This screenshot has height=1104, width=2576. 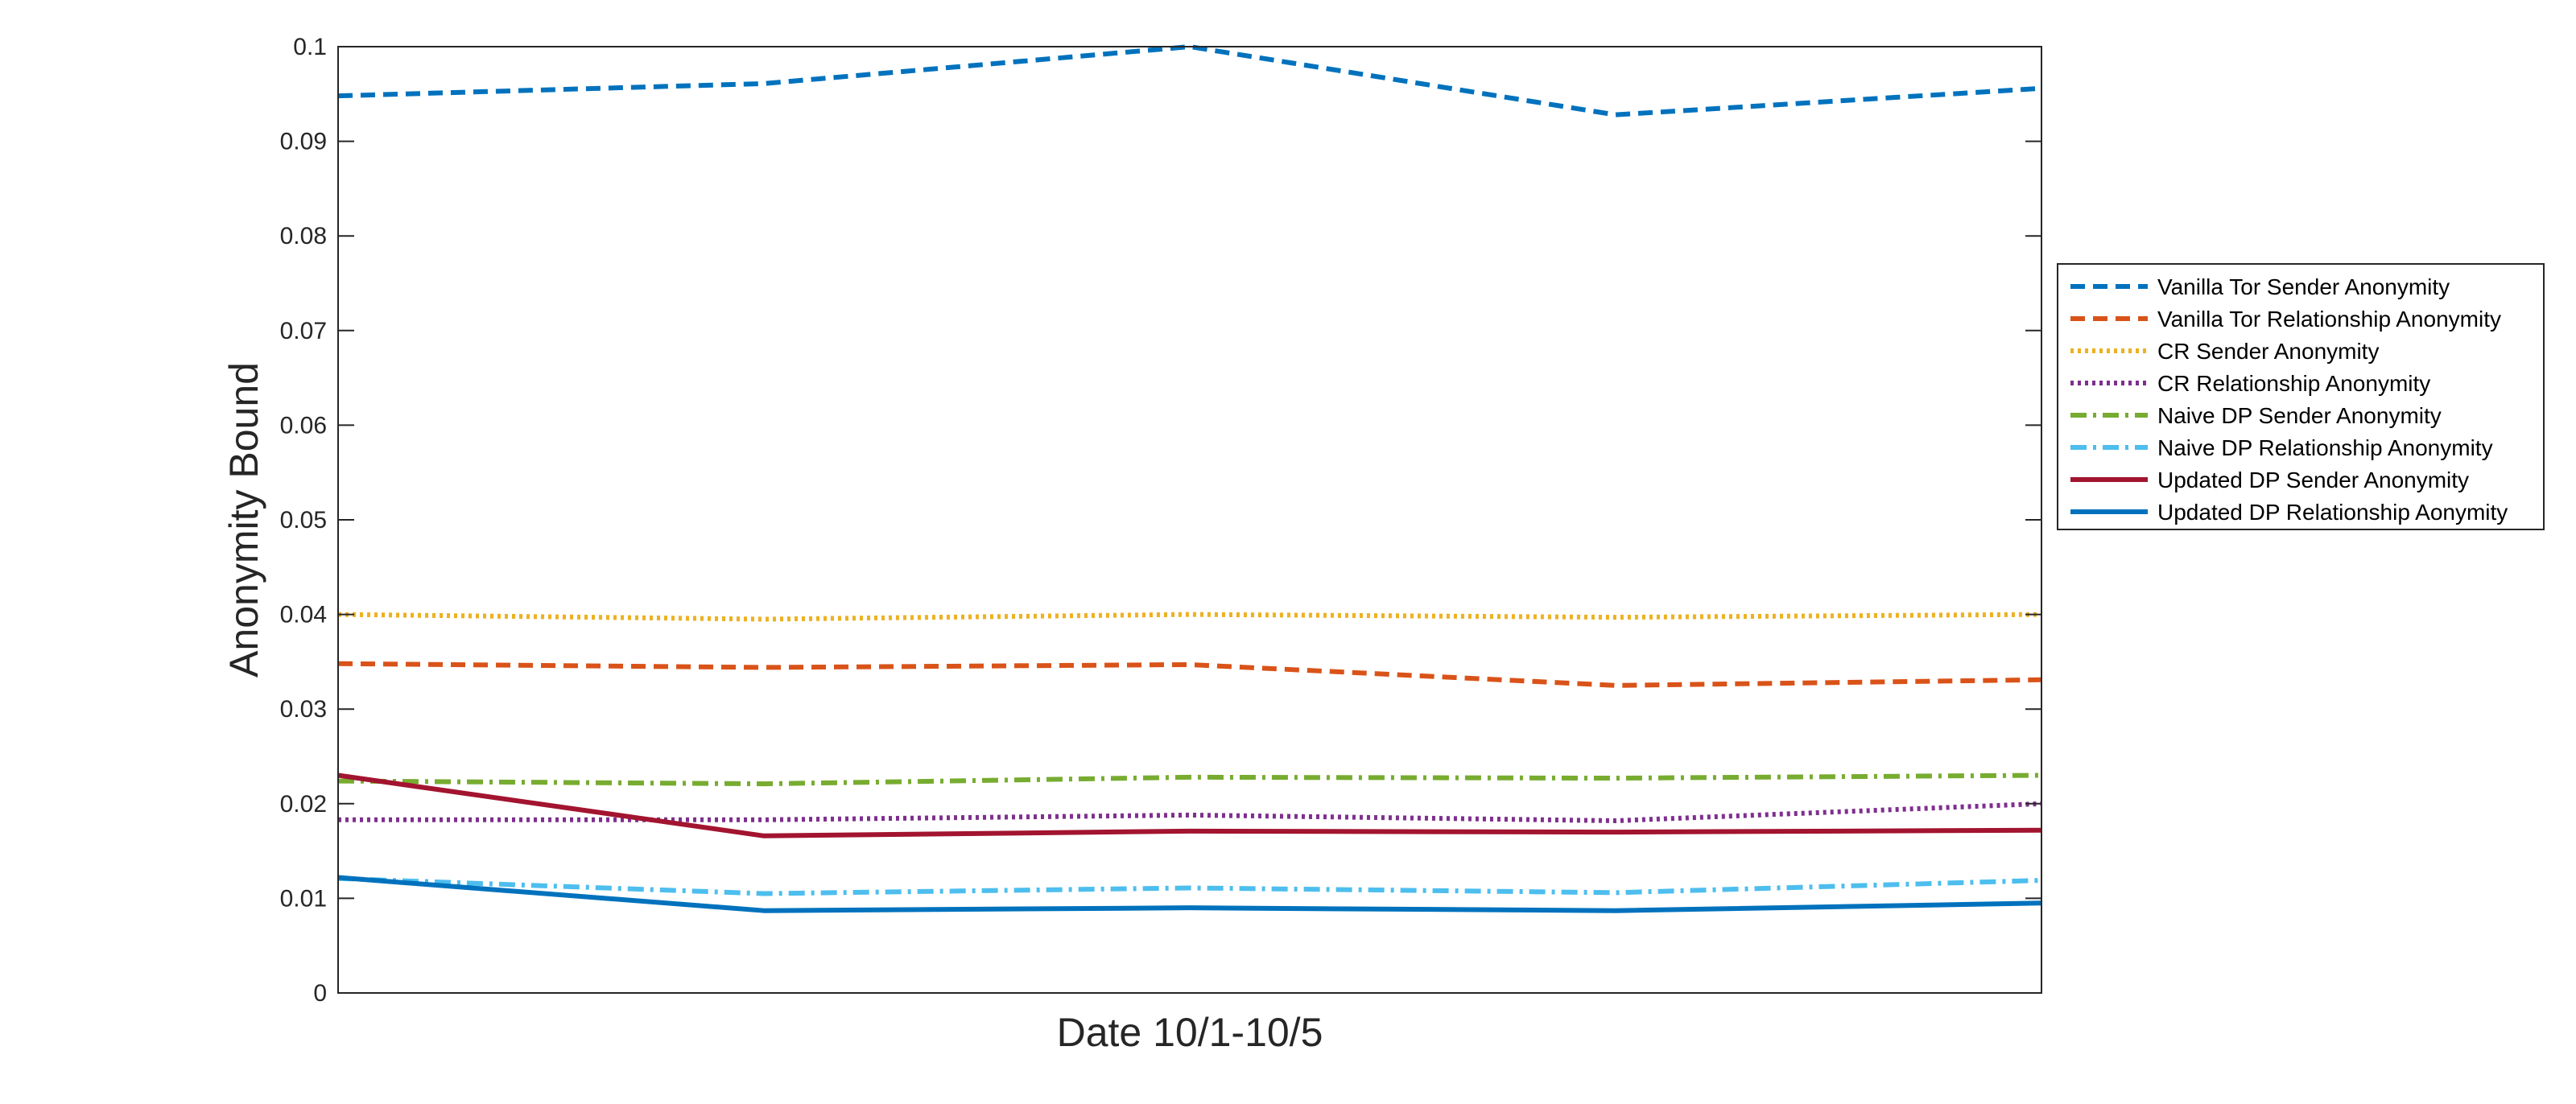 What do you see at coordinates (303, 331) in the screenshot?
I see `y-tick-label: 0.07` at bounding box center [303, 331].